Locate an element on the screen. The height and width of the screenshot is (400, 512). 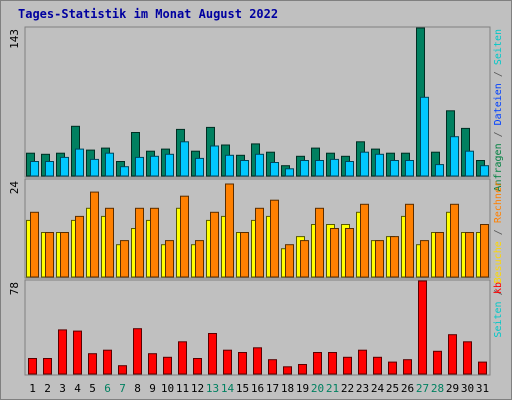
legend-label: Rechner is located at coordinates (498, 202).